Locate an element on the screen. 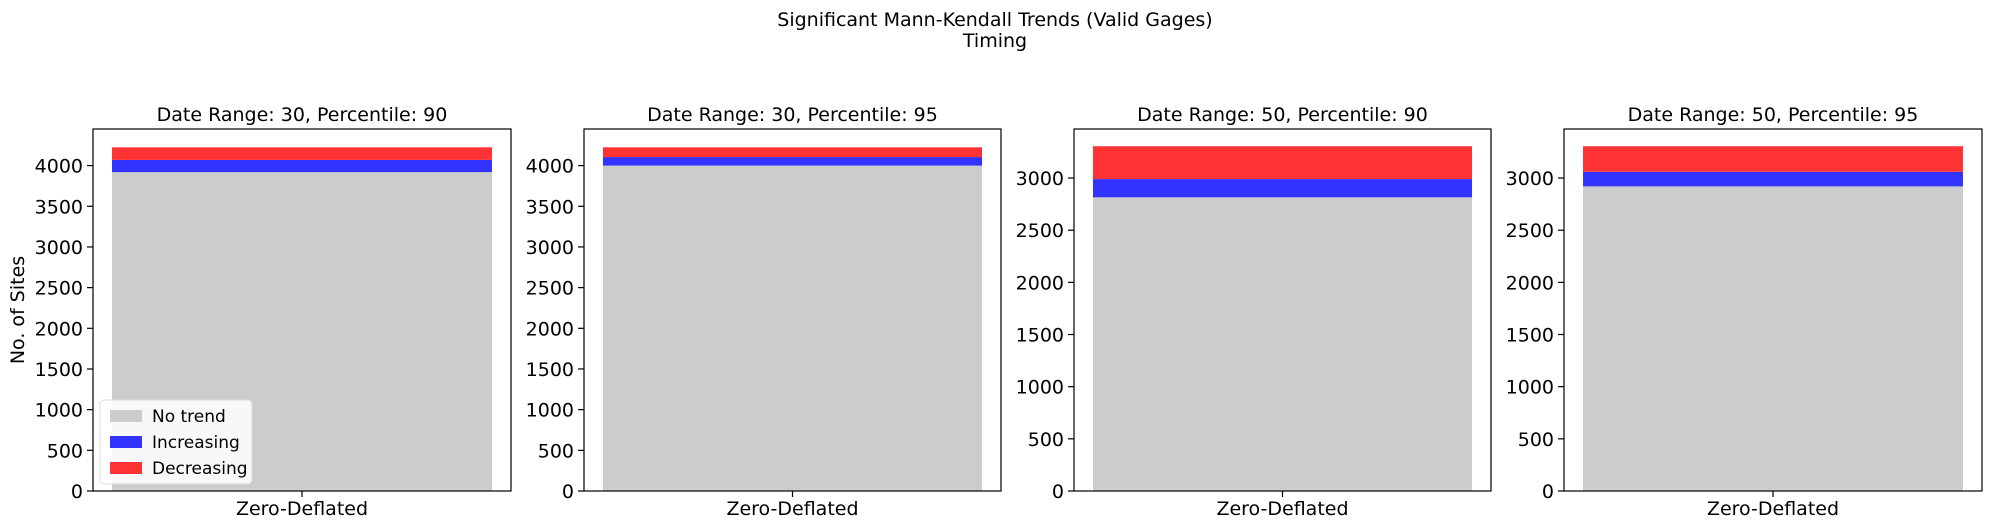 This screenshot has width=1990, height=530. legend-label: Increasing is located at coordinates (196, 443).